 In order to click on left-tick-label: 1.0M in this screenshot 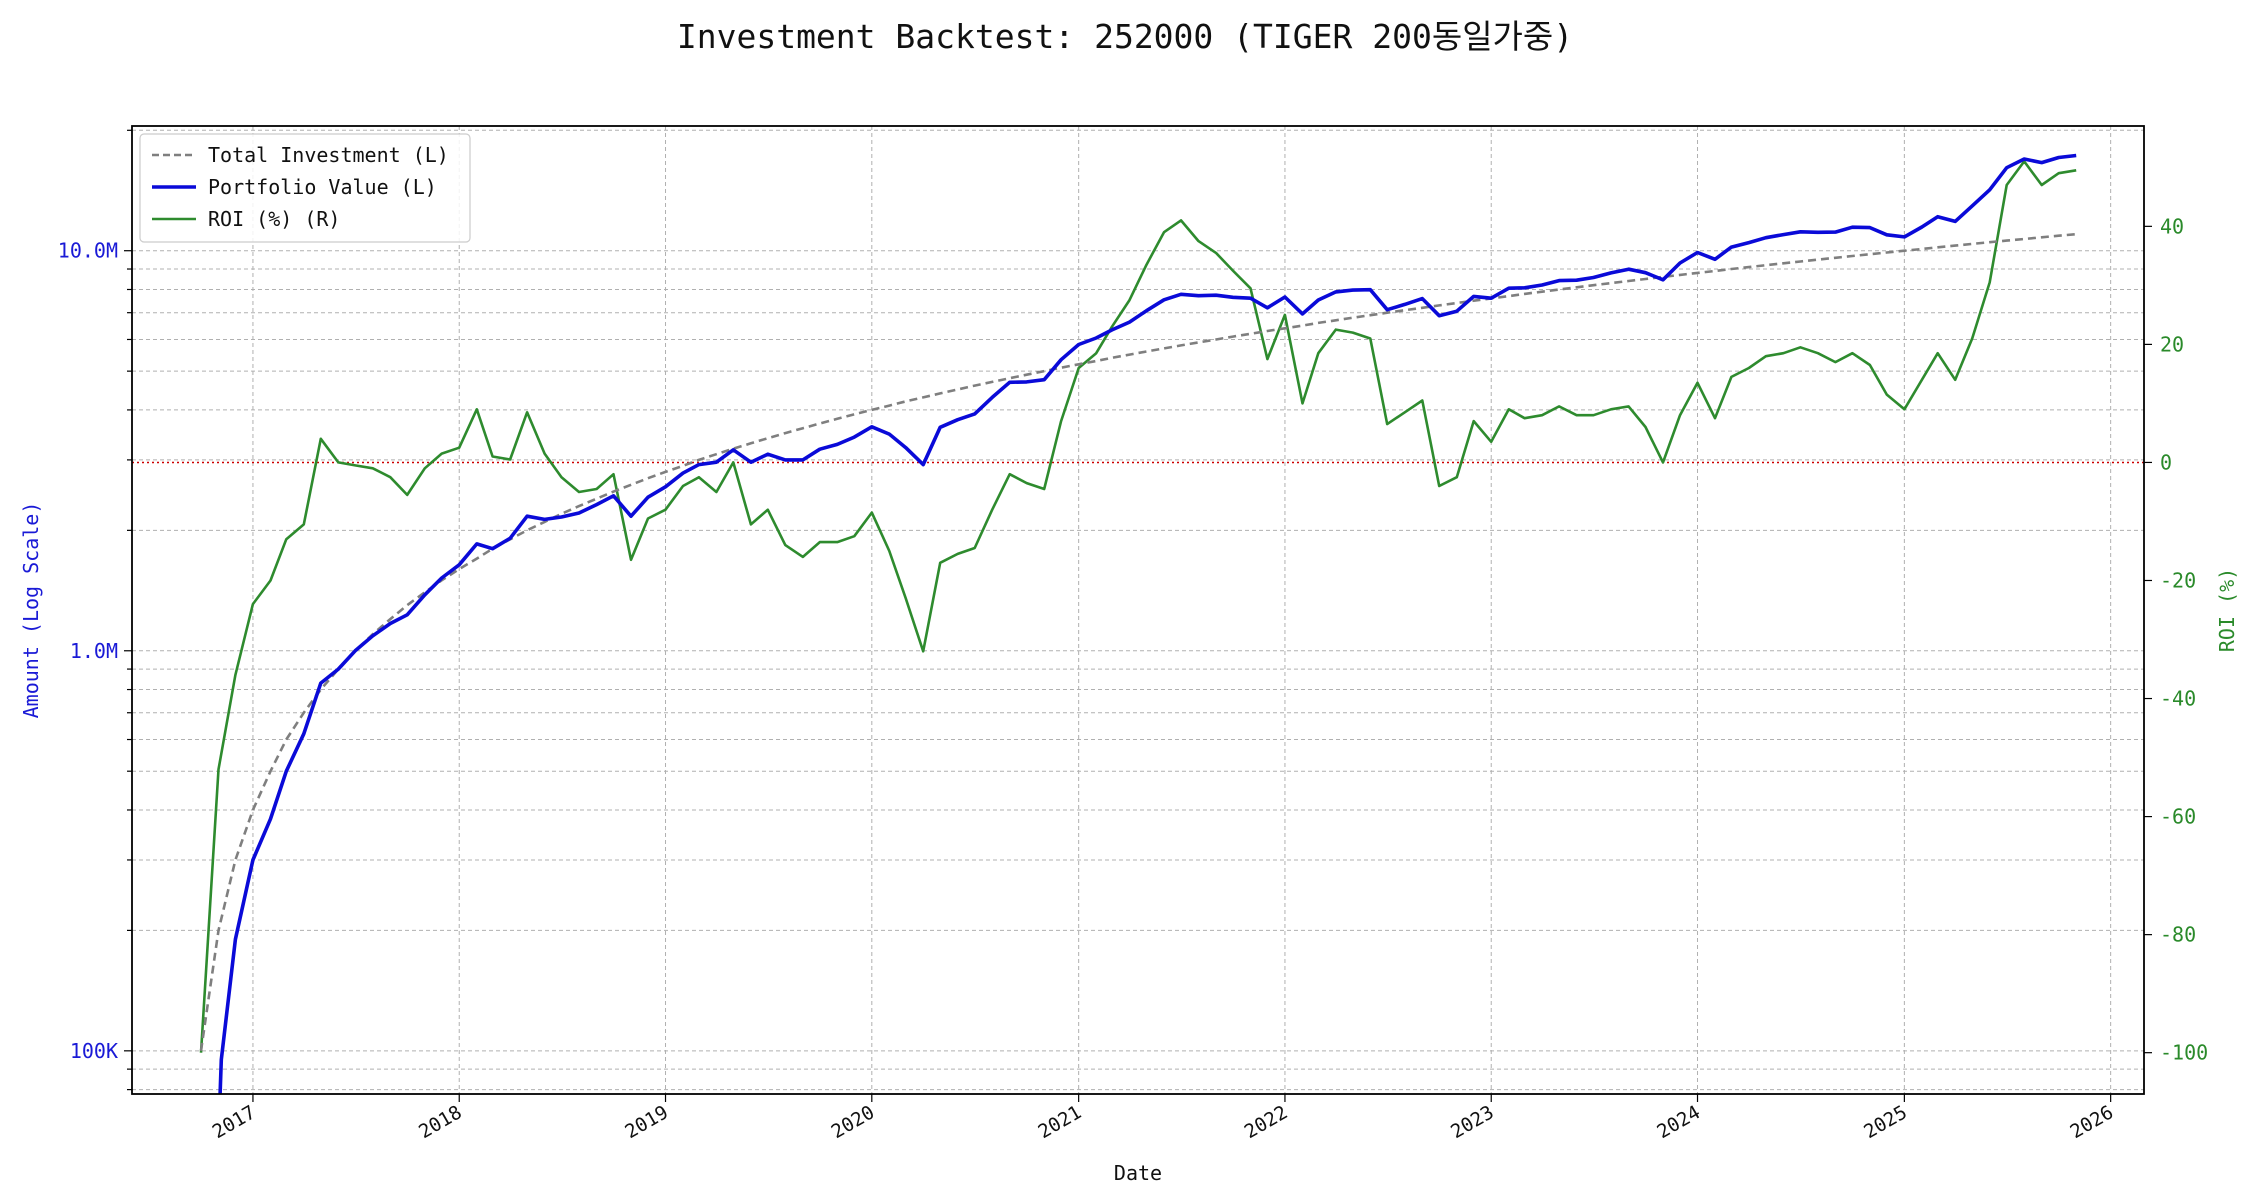, I will do `click(94, 651)`.